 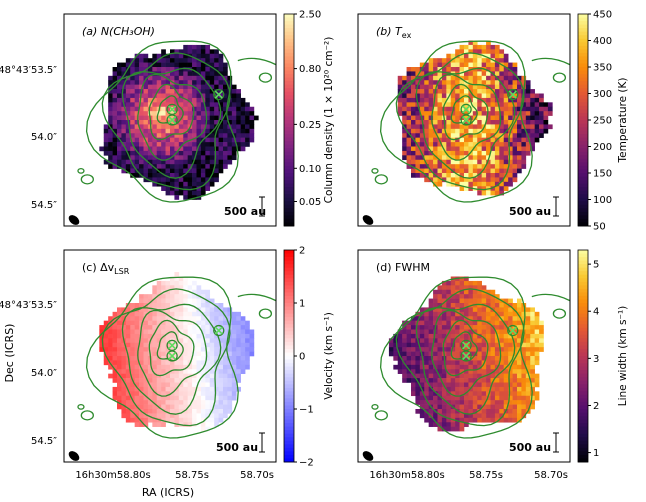 I want to click on panel-b-label: (b) Tex, so click(x=394, y=32).